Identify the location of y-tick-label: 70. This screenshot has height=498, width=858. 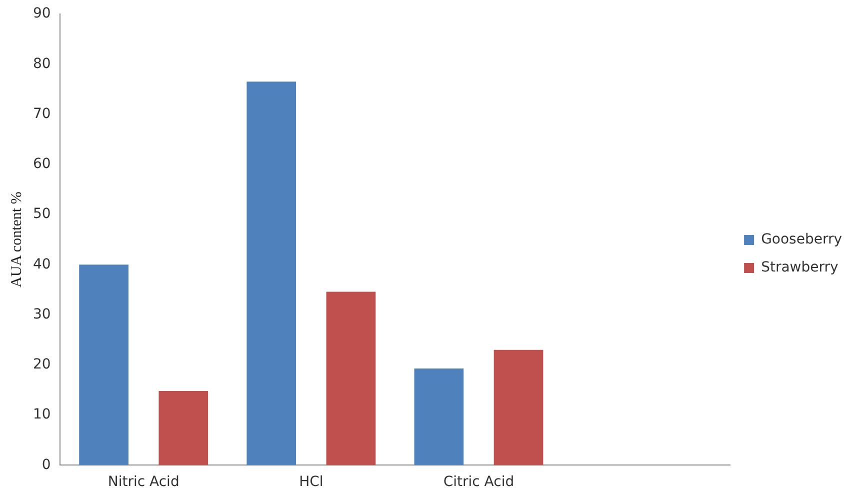
(41, 114).